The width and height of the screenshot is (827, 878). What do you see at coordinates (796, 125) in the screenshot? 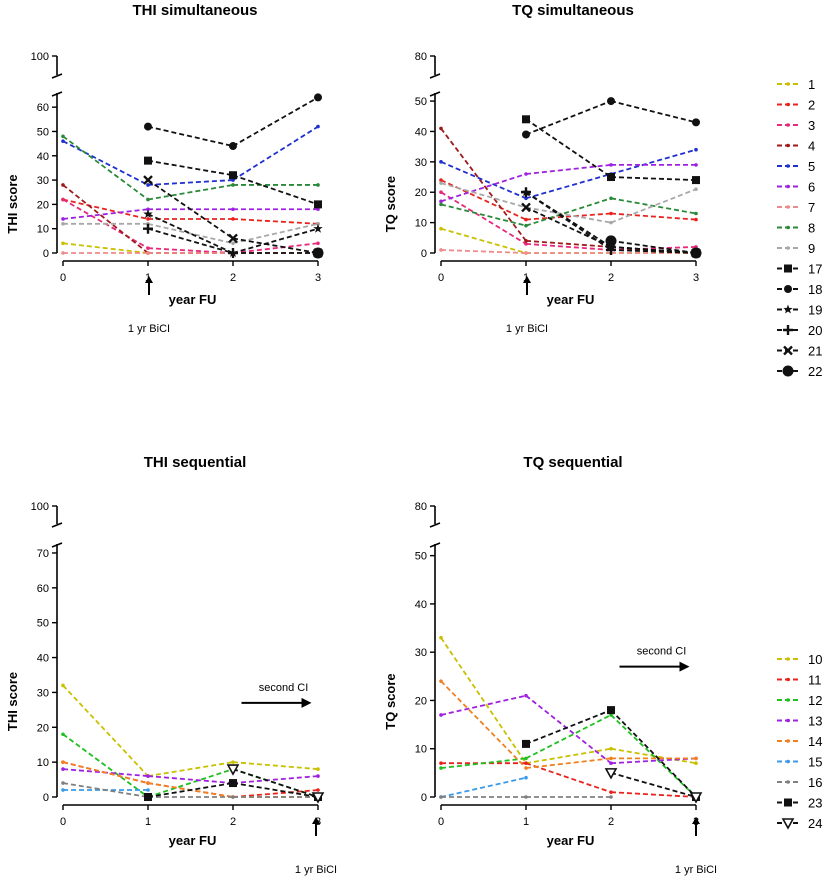
I see `legend-entry-3: 3` at bounding box center [796, 125].